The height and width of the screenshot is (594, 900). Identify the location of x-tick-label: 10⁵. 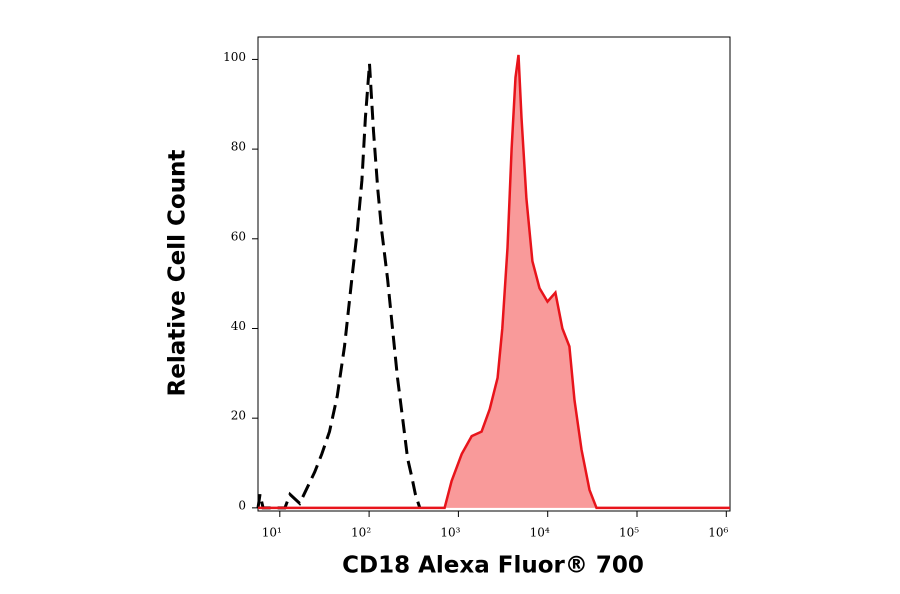
(629, 533).